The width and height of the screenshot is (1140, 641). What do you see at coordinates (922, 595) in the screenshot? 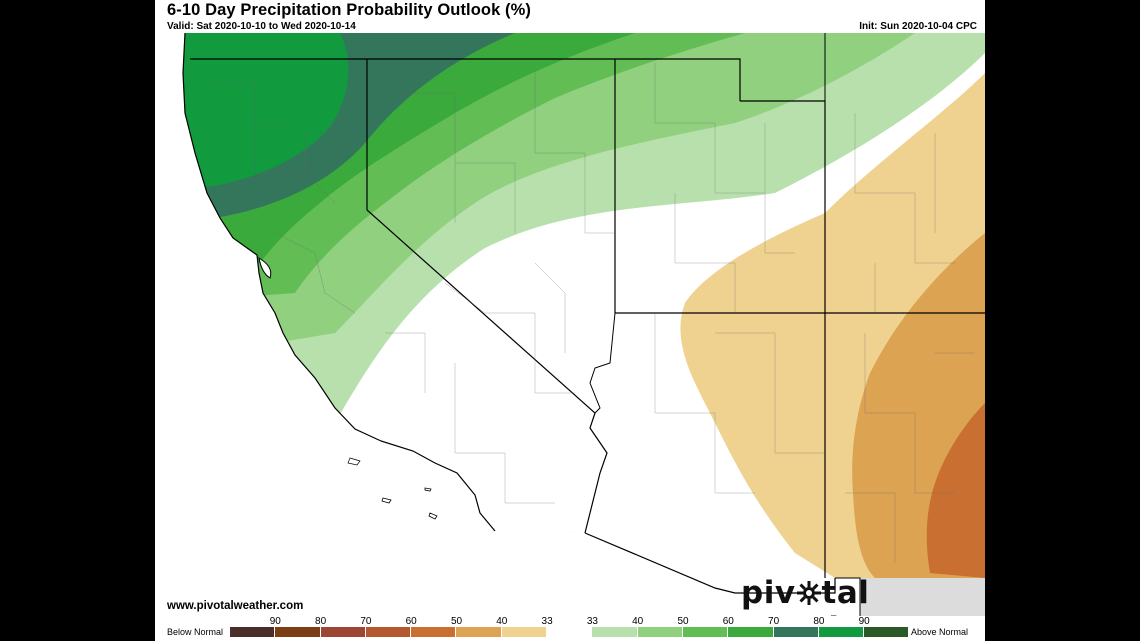
I see `mexico-no-data-east` at bounding box center [922, 595].